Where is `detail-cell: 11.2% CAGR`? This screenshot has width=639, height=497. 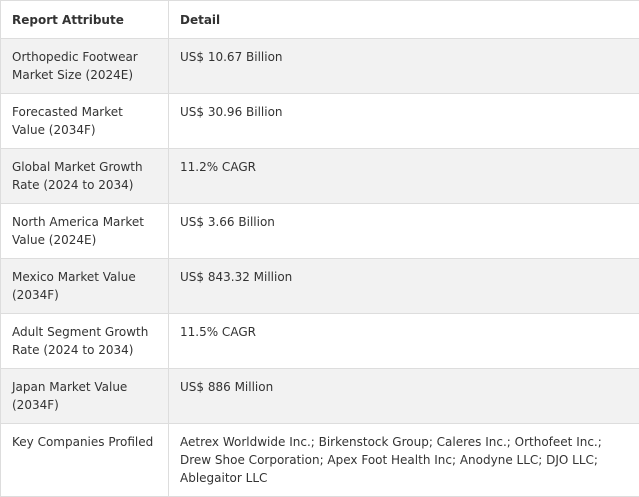
detail-cell: 11.2% CAGR is located at coordinates (404, 176).